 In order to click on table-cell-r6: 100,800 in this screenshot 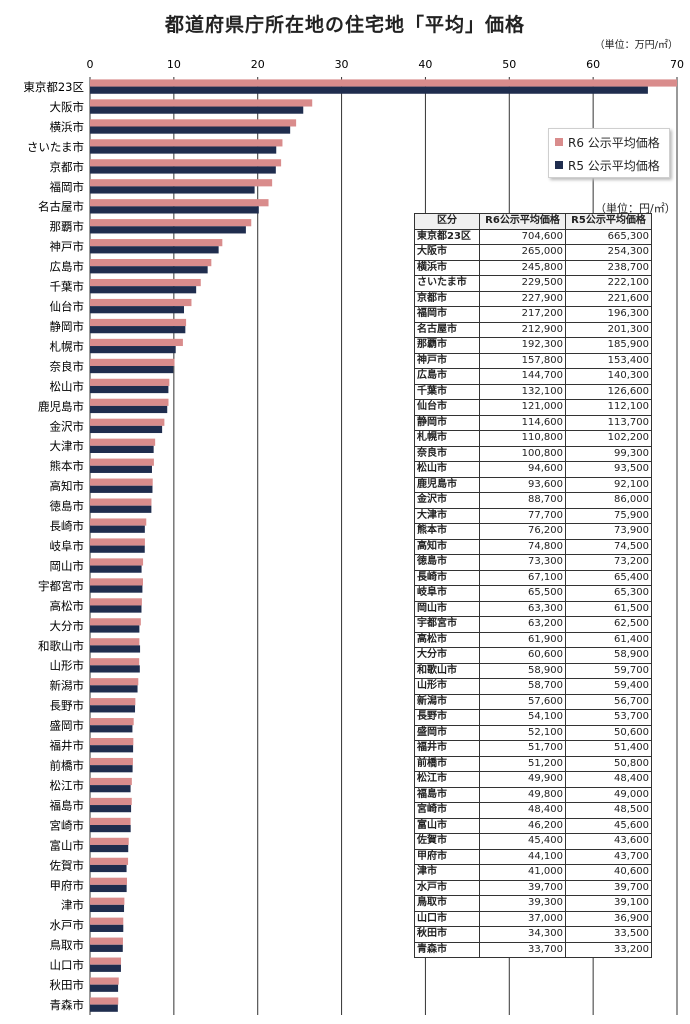, I will do `click(522, 453)`.